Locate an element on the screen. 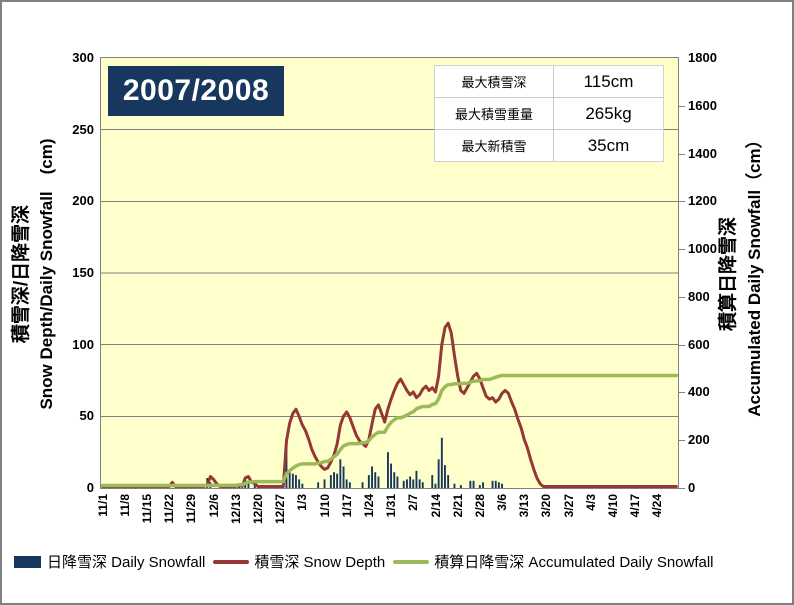 This screenshot has width=794, height=605. legend-label: 積雪深 Snow Depth is located at coordinates (320, 562).